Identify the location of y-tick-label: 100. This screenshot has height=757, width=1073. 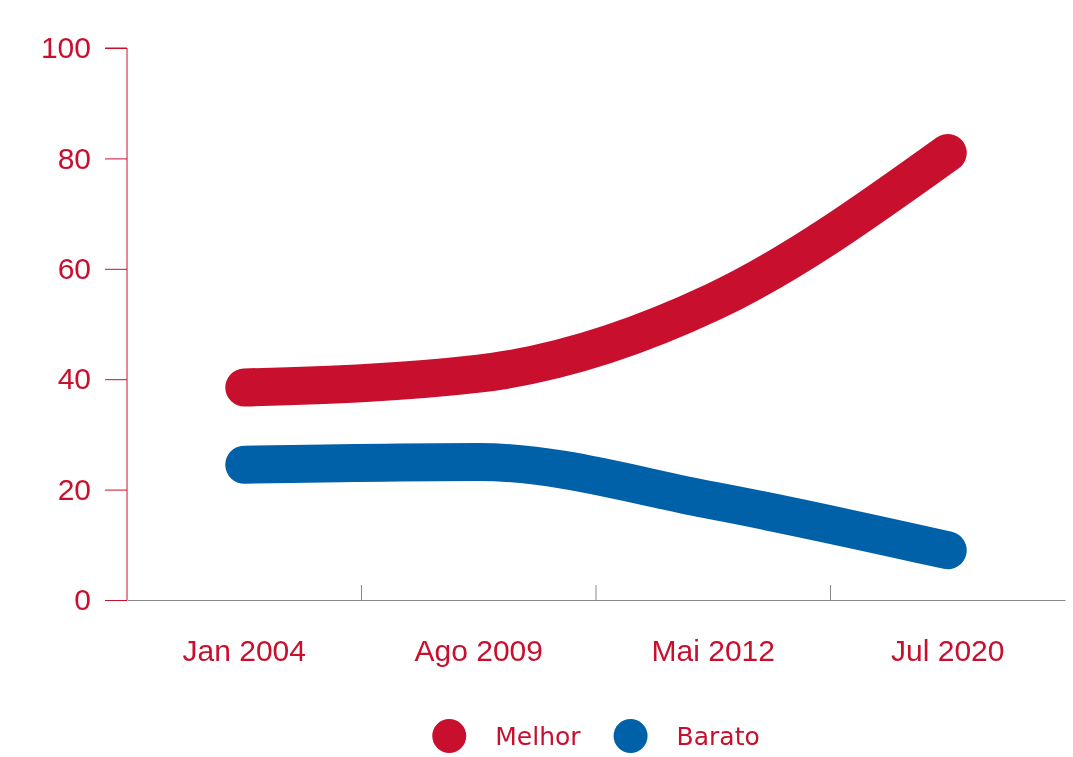
(65, 48).